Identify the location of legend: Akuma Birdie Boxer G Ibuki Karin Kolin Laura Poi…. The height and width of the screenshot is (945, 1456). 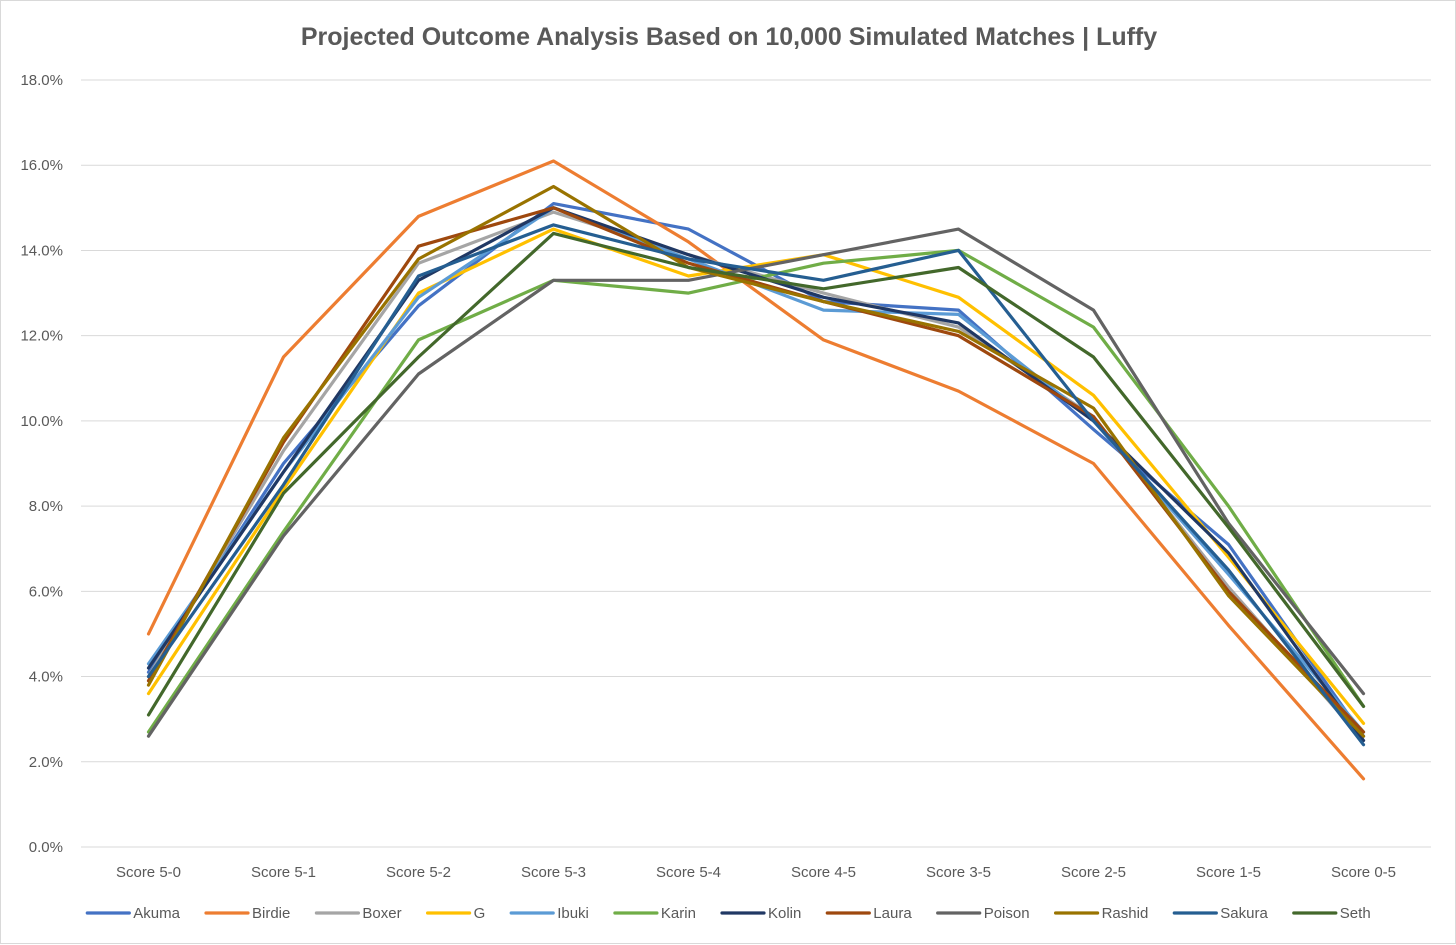
(728, 913).